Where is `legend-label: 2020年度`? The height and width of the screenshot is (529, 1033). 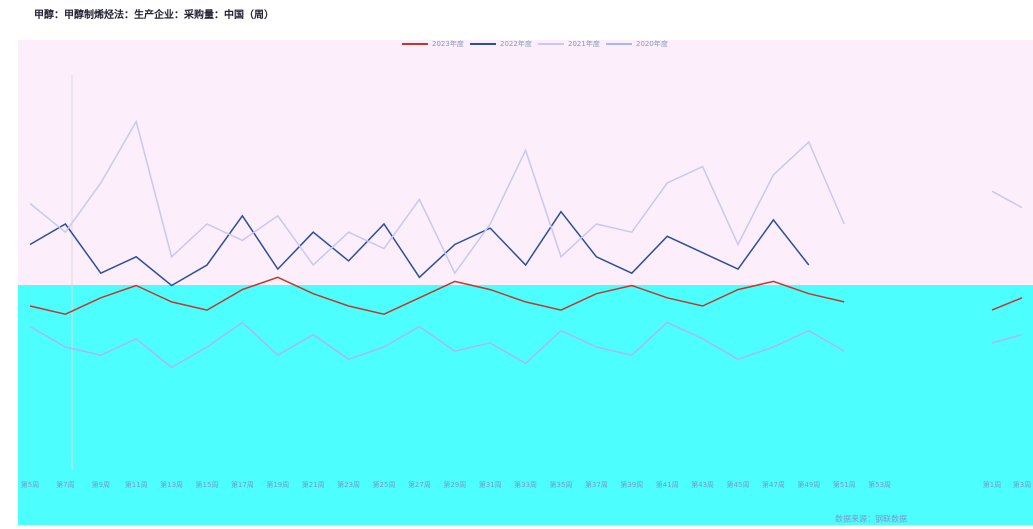 legend-label: 2020年度 is located at coordinates (652, 43).